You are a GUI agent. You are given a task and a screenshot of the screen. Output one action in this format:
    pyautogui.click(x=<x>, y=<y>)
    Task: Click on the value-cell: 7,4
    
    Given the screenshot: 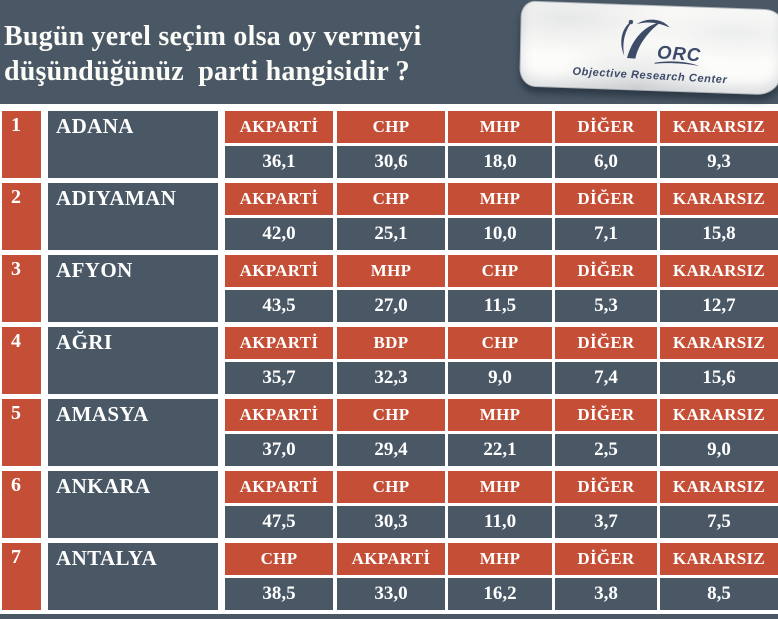 What is the action you would take?
    pyautogui.click(x=606, y=378)
    